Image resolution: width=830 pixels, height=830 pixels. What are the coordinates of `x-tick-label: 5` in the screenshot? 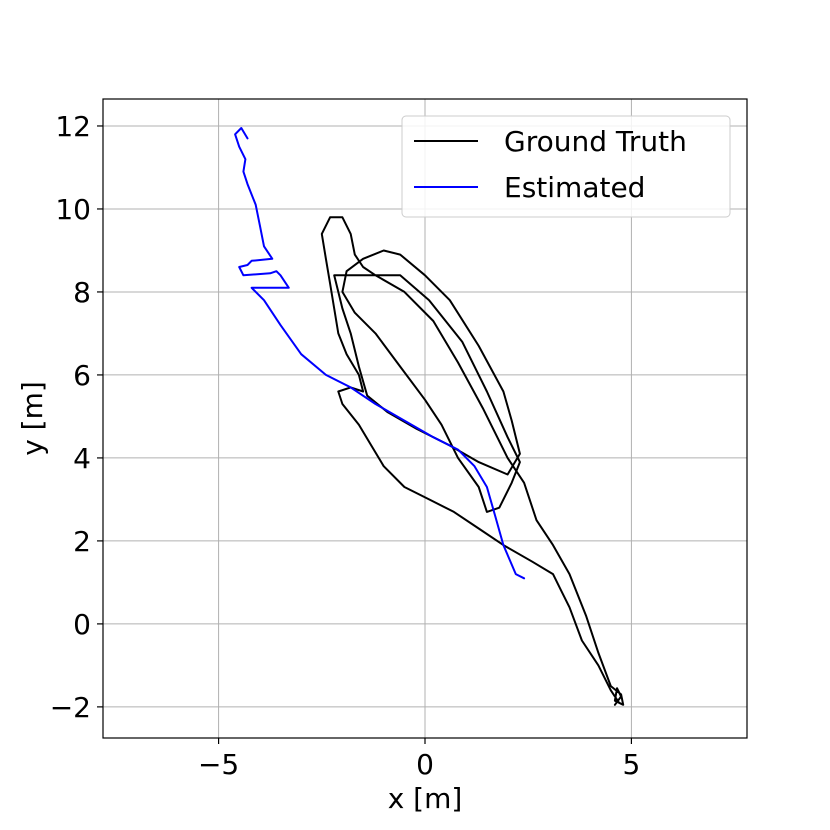 It's located at (631, 764).